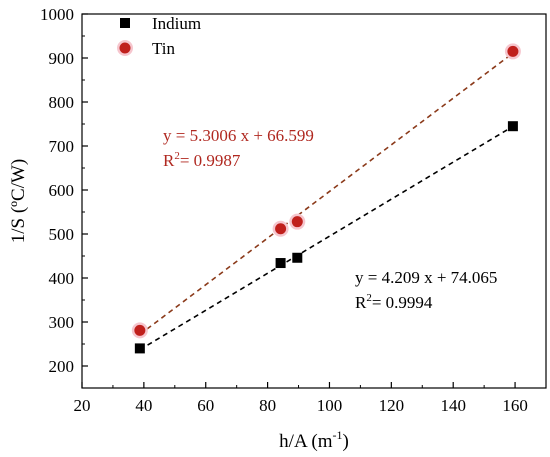 The image size is (550, 457). I want to click on y-tick-label: 700, so click(62, 146).